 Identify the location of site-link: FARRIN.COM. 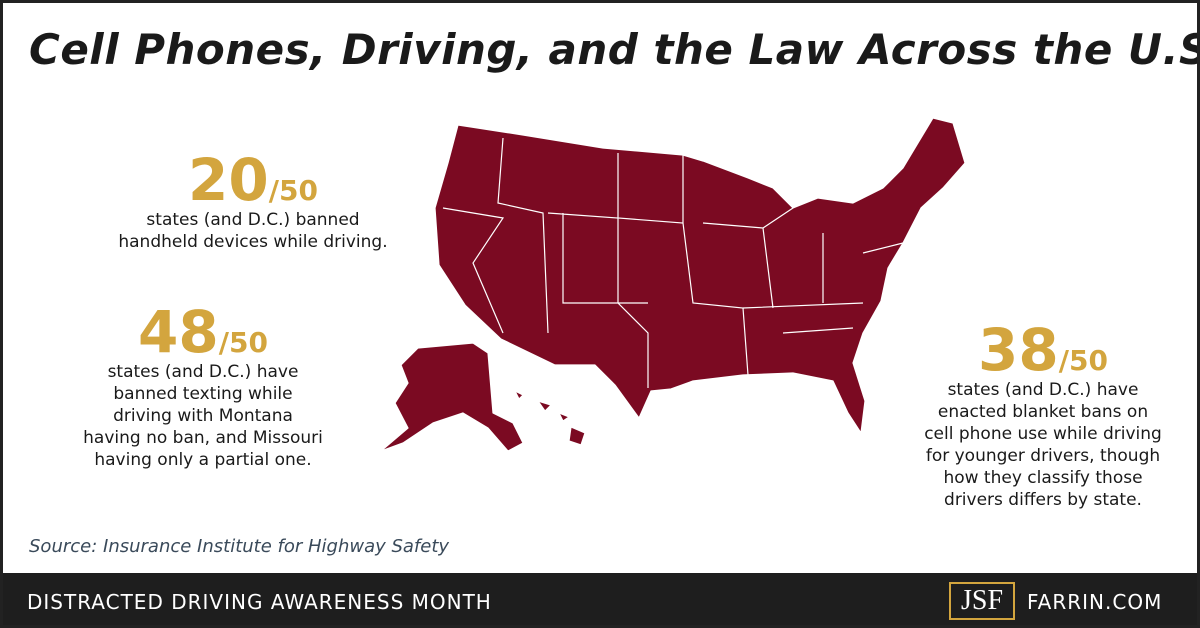
(1095, 602).